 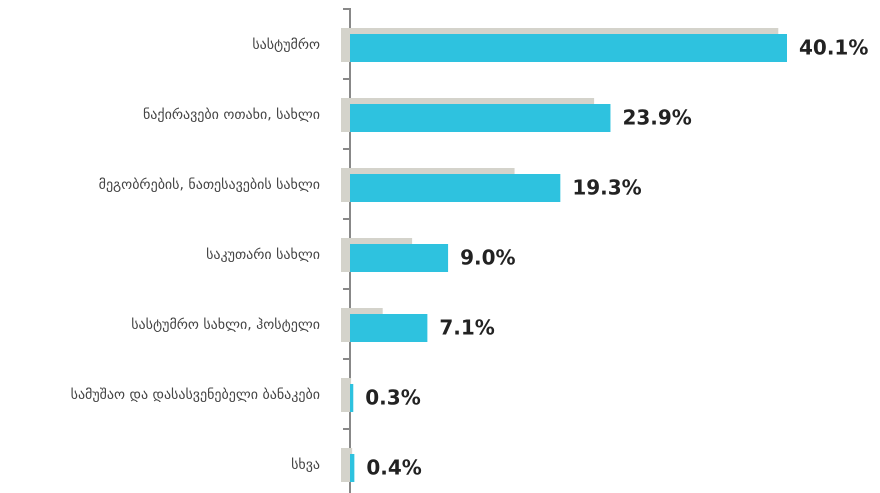 What do you see at coordinates (606, 188) in the screenshot?
I see `value-label: 19.3%` at bounding box center [606, 188].